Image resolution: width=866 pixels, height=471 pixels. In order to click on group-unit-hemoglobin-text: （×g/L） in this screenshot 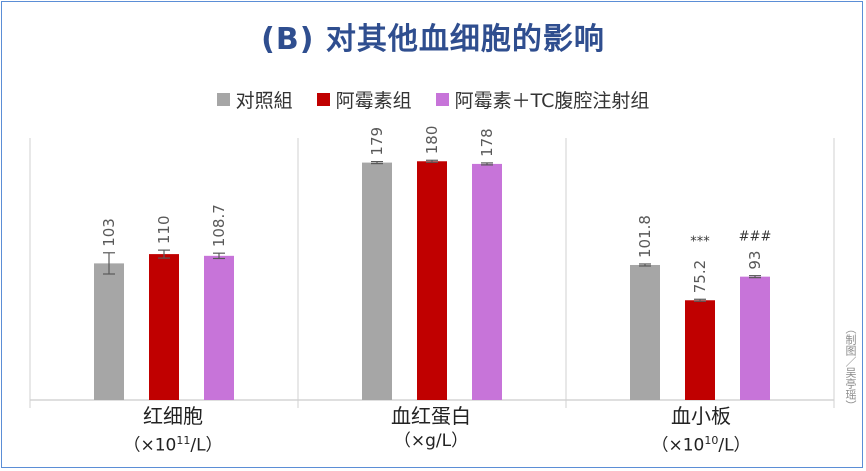, I will do `click(431, 441)`.